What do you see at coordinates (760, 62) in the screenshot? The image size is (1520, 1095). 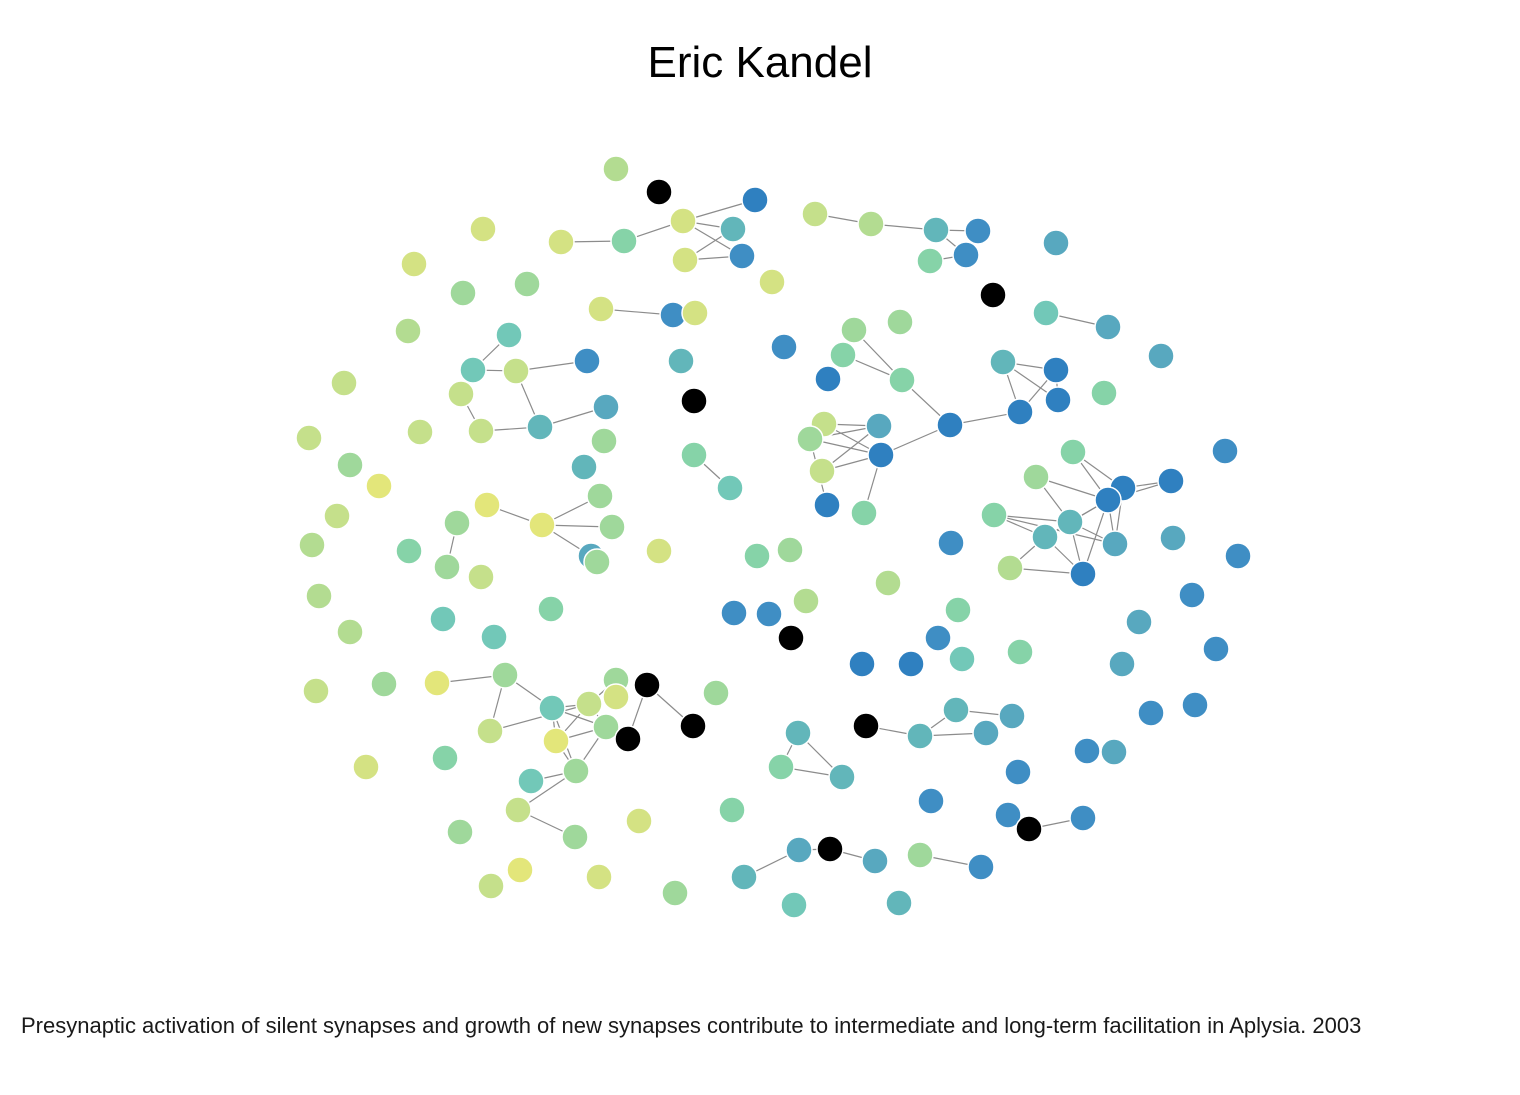 I see `figure-title: Eric Kandel` at bounding box center [760, 62].